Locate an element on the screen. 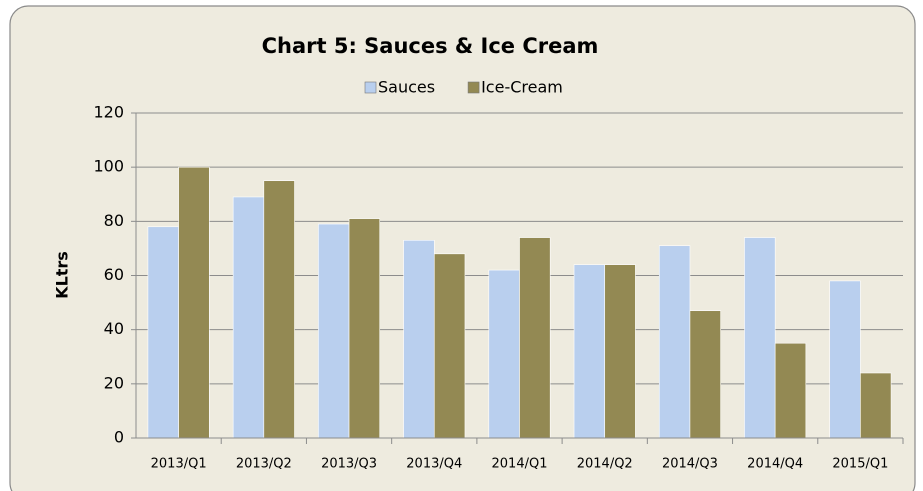  y-tick-label: 120 is located at coordinates (108, 112).